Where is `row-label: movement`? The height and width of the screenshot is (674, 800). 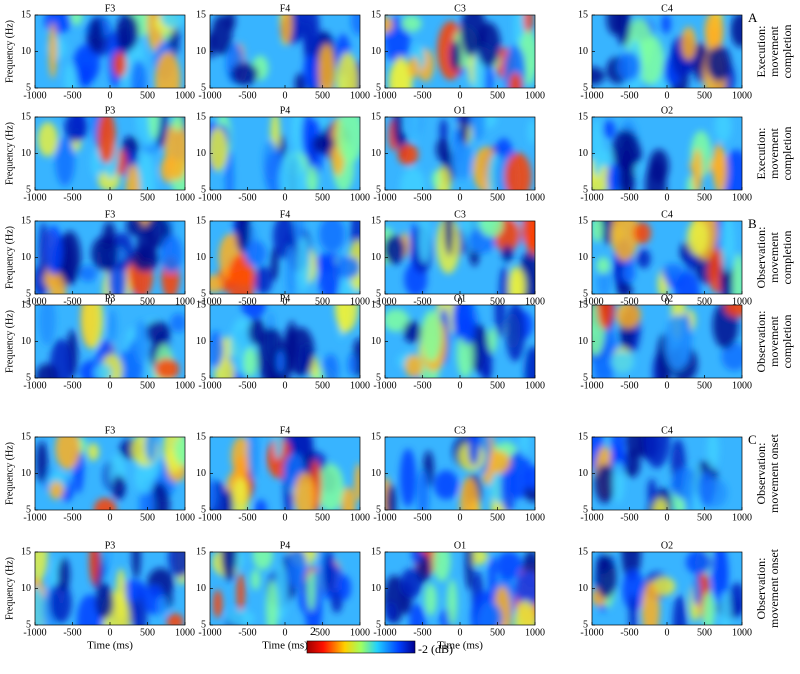 row-label: movement is located at coordinates (774, 153).